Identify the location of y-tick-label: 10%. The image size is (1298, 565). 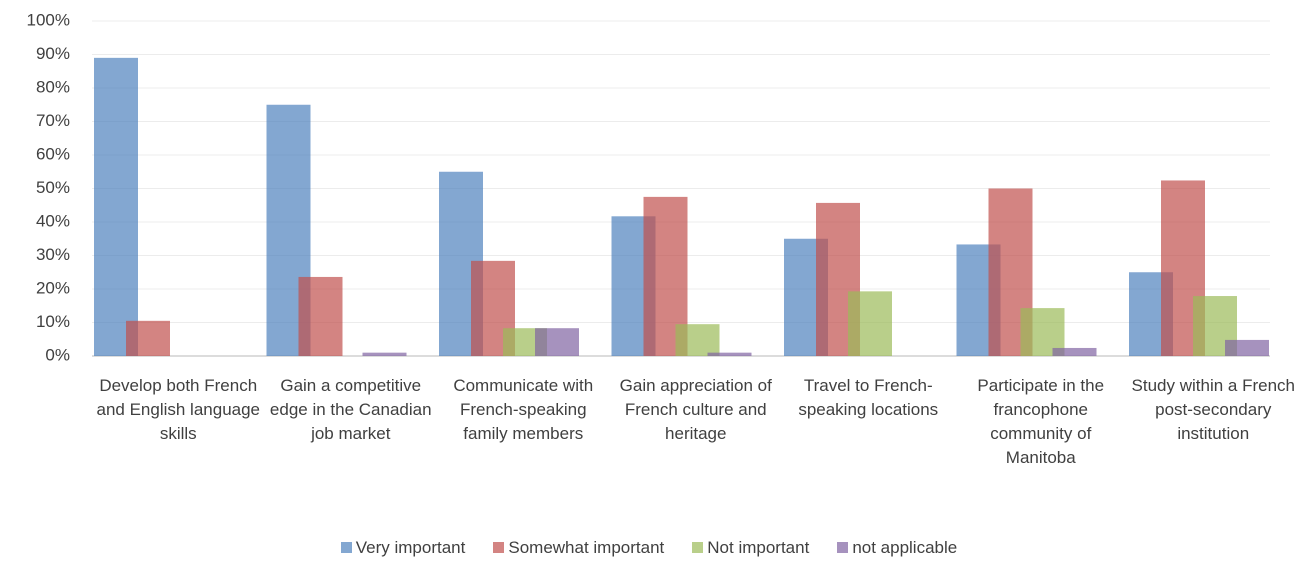
(53, 321).